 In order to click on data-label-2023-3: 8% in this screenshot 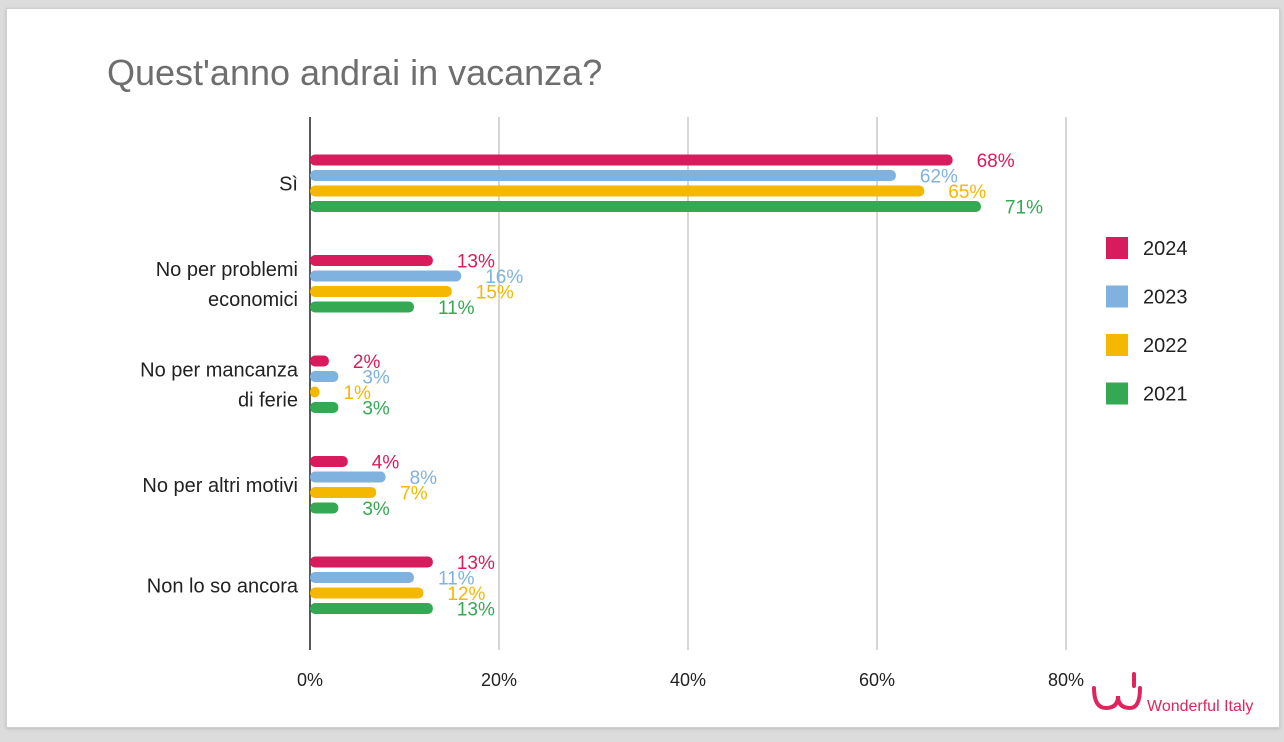, I will do `click(424, 478)`.